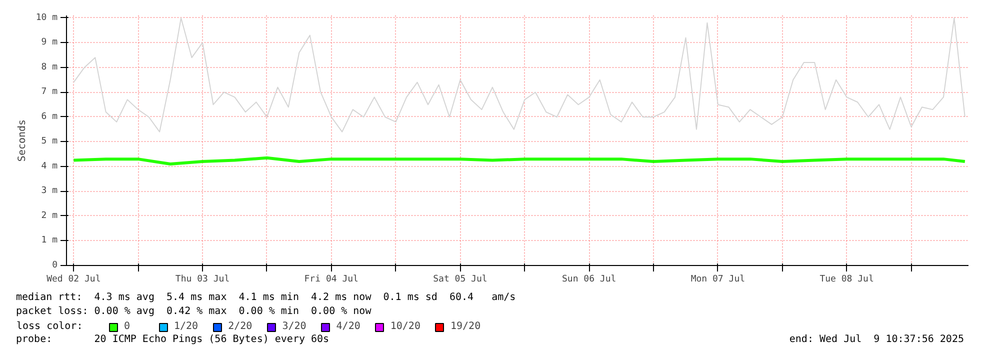 The image size is (997, 347). What do you see at coordinates (49, 166) in the screenshot?
I see `y-tick-label: 4 m` at bounding box center [49, 166].